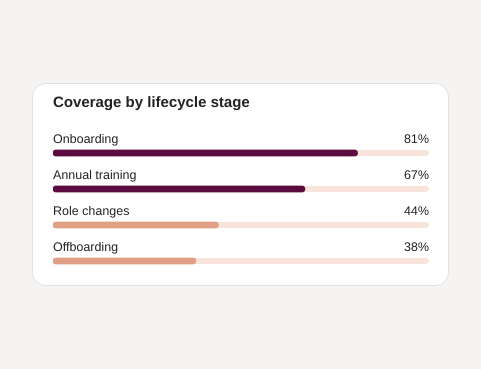 The image size is (481, 369). Describe the element at coordinates (94, 175) in the screenshot. I see `y-tick-label: Annual training` at that location.